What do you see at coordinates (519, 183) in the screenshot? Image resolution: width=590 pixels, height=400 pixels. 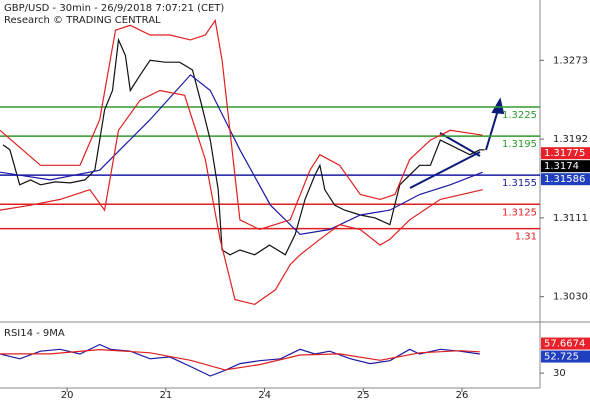 I see `level-label: 1.3155` at bounding box center [519, 183].